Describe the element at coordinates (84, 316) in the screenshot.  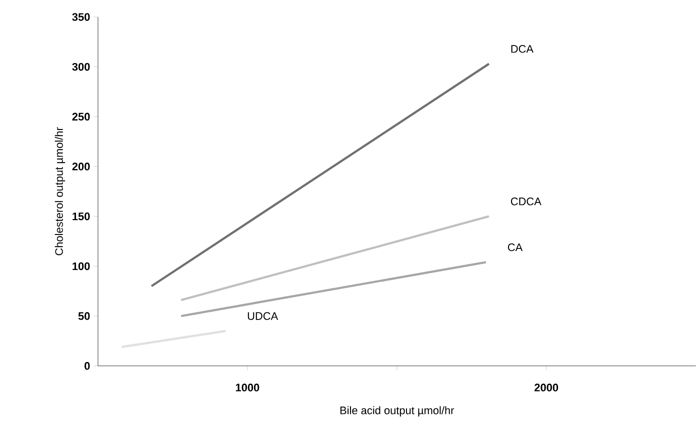
I see `y-tick-label: 50` at that location.